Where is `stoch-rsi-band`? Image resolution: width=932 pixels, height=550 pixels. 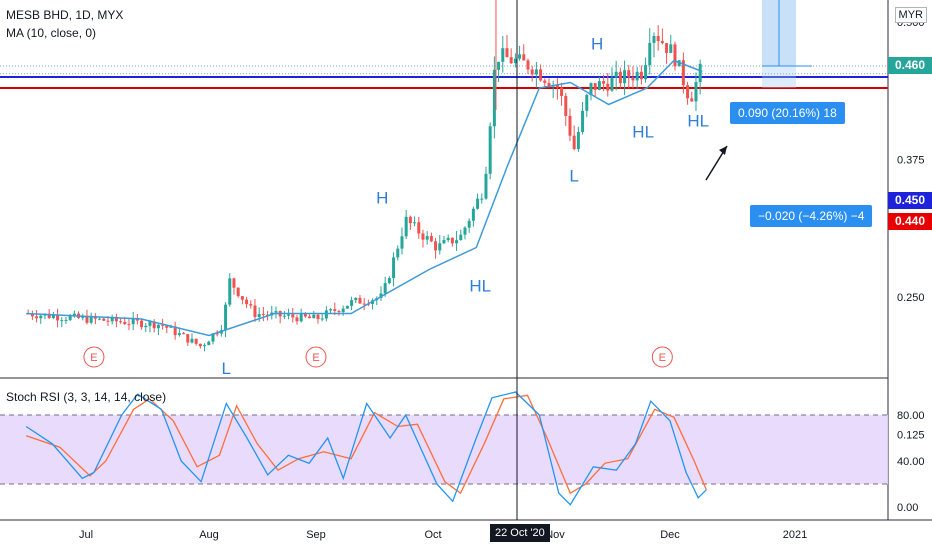 stoch-rsi-band is located at coordinates (444, 449).